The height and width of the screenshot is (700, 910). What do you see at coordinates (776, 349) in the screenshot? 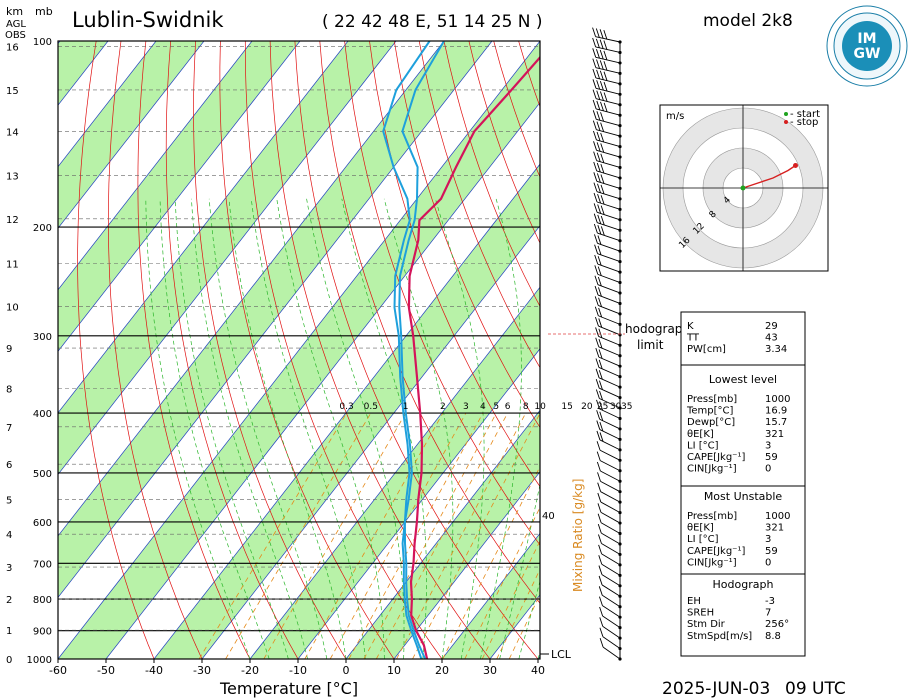
I see `basic-value: 3.34` at bounding box center [776, 349].